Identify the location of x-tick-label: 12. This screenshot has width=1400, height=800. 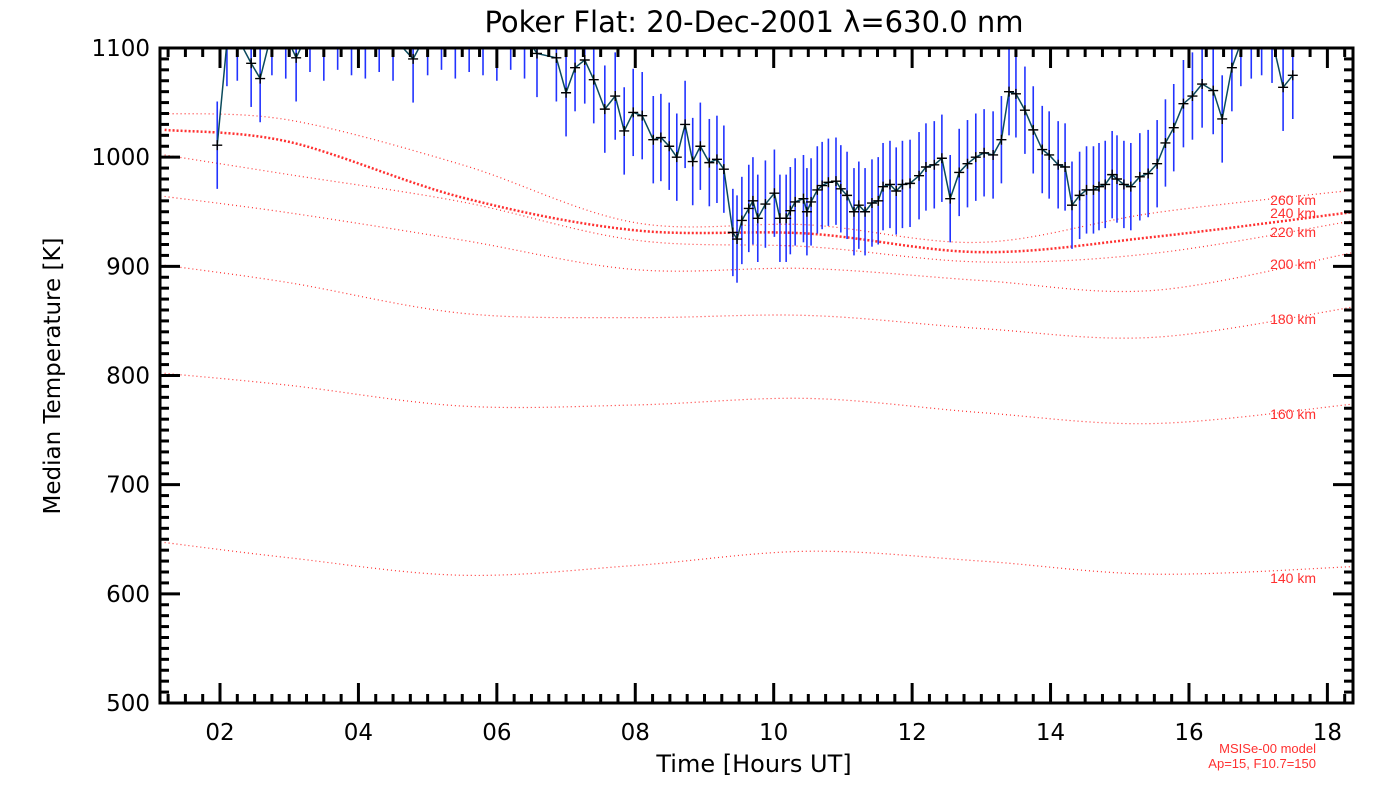
(911, 733).